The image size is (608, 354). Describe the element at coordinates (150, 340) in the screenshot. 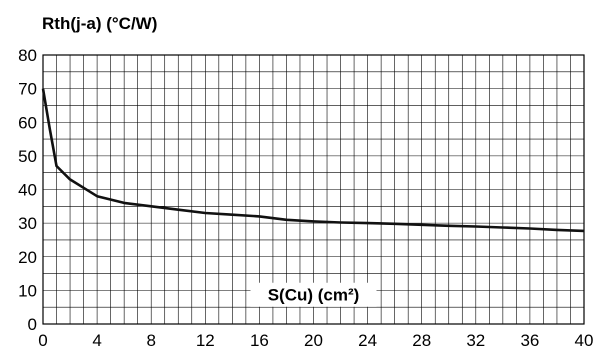

I see `x-tick-label: 8` at that location.